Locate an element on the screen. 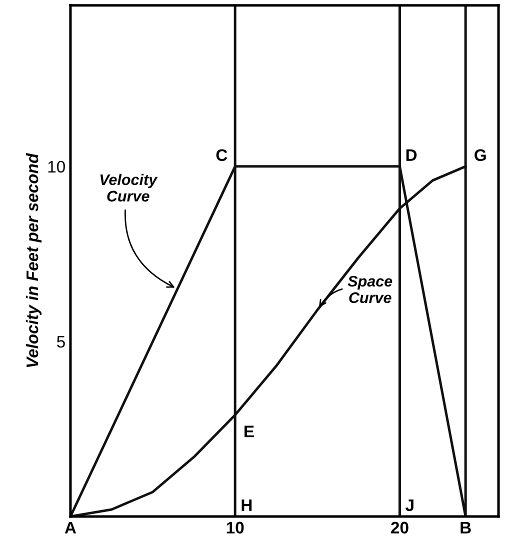 This screenshot has width=522, height=538. y-tick-label: 5 is located at coordinates (61, 342).